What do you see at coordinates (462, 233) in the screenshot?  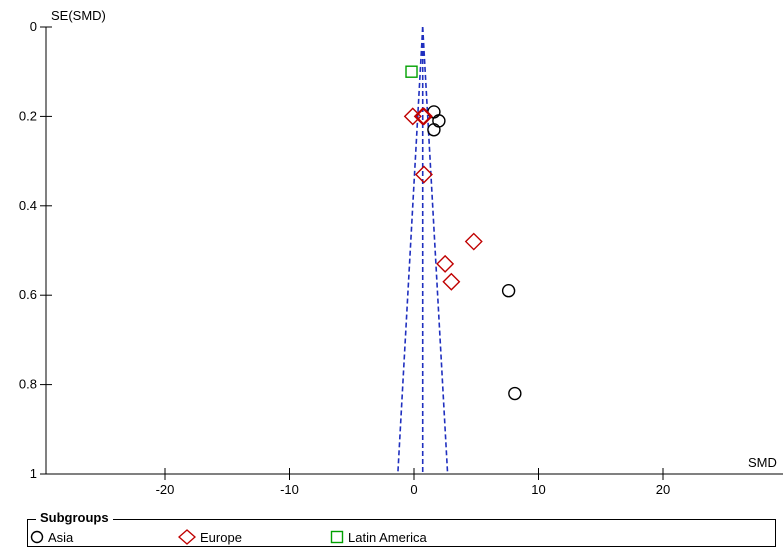 I see `data-points` at bounding box center [462, 233].